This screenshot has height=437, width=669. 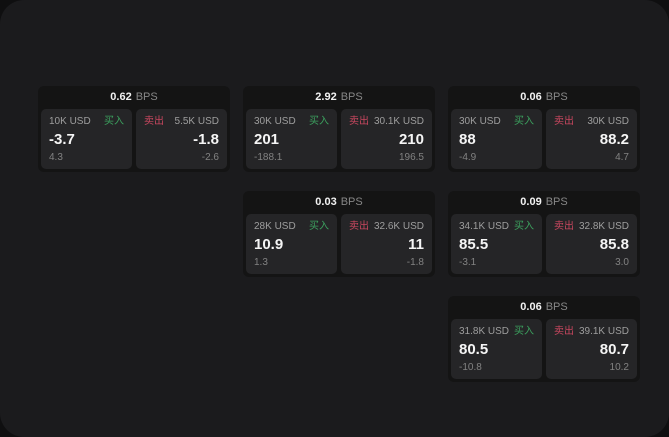 I want to click on sell-panel: 卖出 5.5K USD -1.8 -2.6, so click(x=181, y=139).